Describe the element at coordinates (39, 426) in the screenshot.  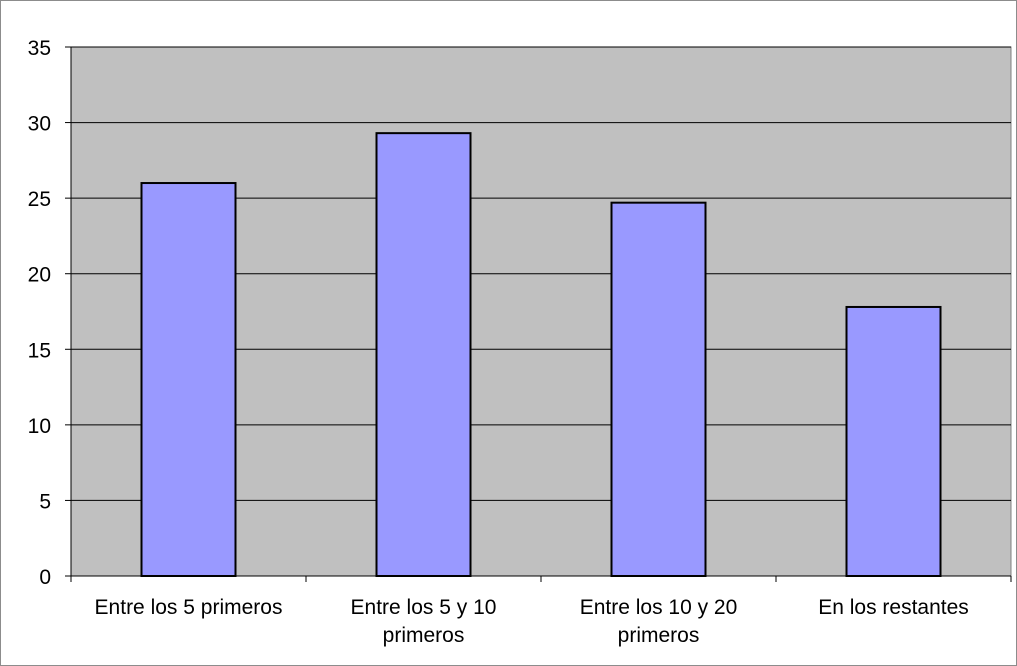
I see `y-tick-label: 10` at that location.